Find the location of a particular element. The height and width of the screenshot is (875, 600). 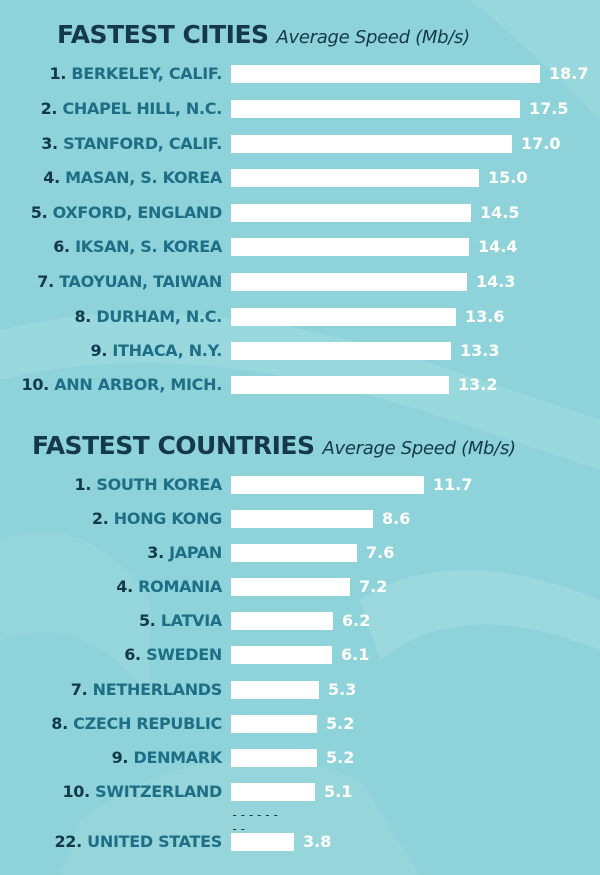

bar-category: SOUTH KOREA is located at coordinates (159, 484).